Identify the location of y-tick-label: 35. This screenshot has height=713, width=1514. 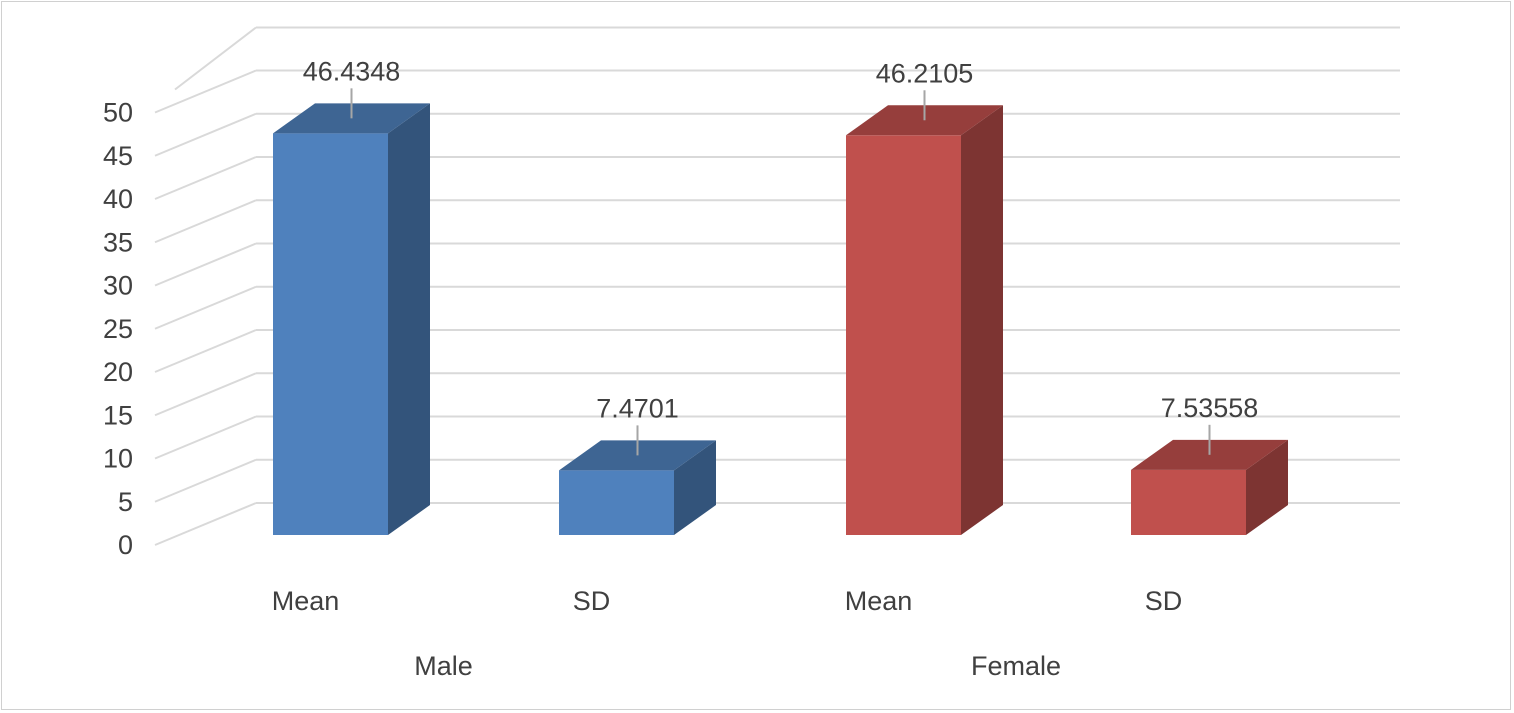
(118, 242).